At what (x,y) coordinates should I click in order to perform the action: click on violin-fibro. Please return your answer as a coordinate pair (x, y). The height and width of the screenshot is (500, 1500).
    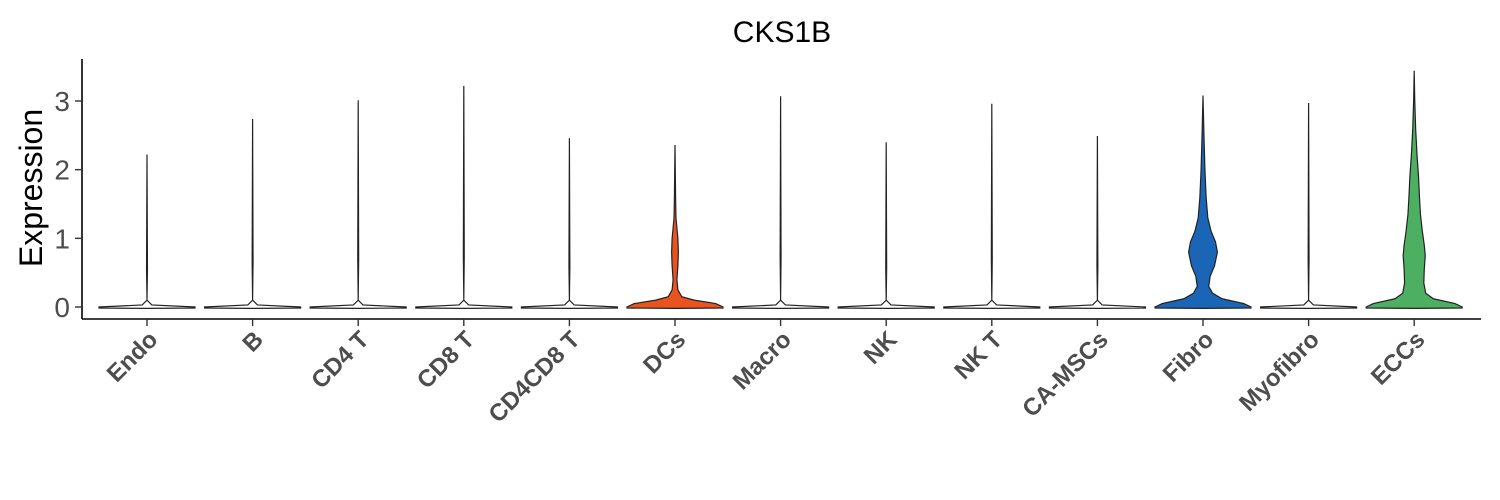
    Looking at the image, I should click on (1203, 202).